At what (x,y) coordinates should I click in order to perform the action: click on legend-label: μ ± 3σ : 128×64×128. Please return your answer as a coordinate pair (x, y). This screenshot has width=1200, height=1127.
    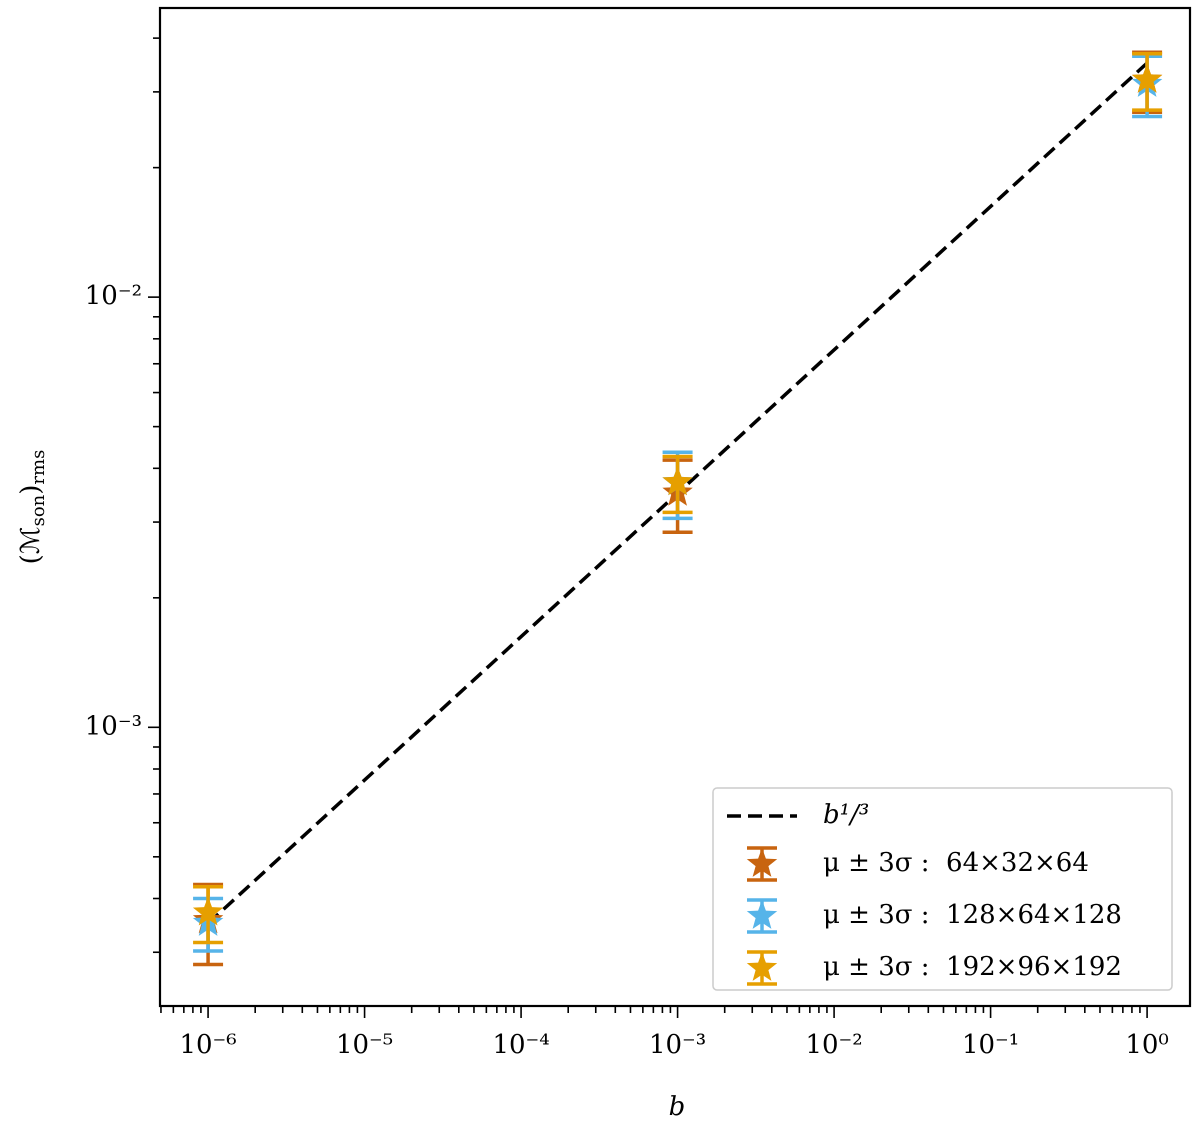
    Looking at the image, I should click on (972, 915).